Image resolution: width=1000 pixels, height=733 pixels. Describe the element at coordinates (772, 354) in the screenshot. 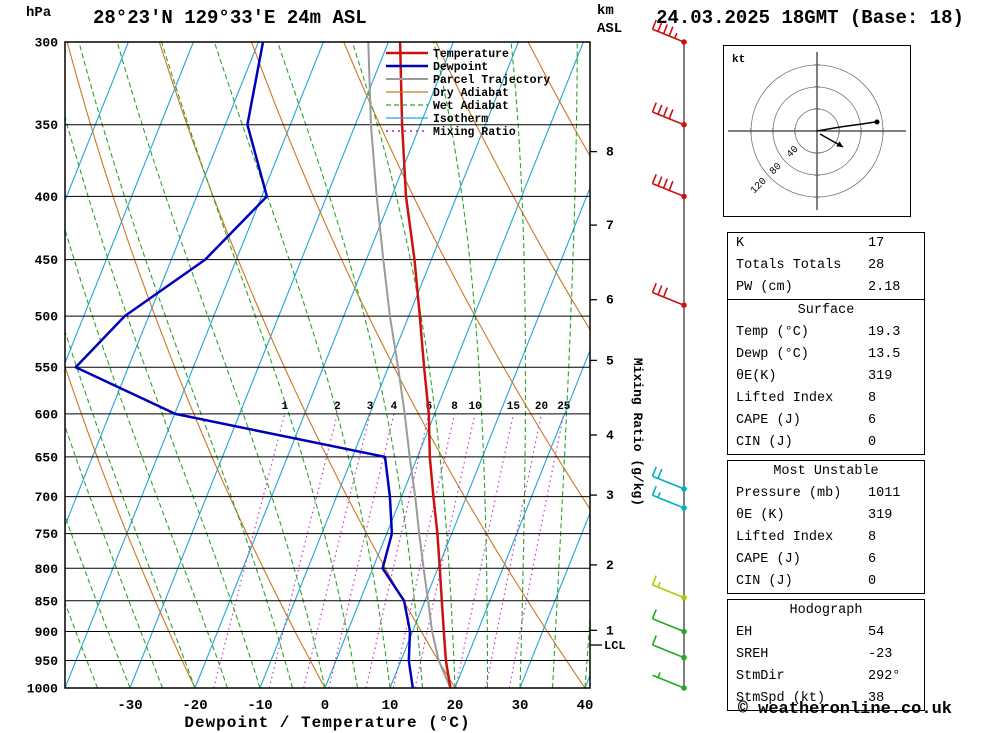

I see `row-label: Dewp (°C)` at that location.